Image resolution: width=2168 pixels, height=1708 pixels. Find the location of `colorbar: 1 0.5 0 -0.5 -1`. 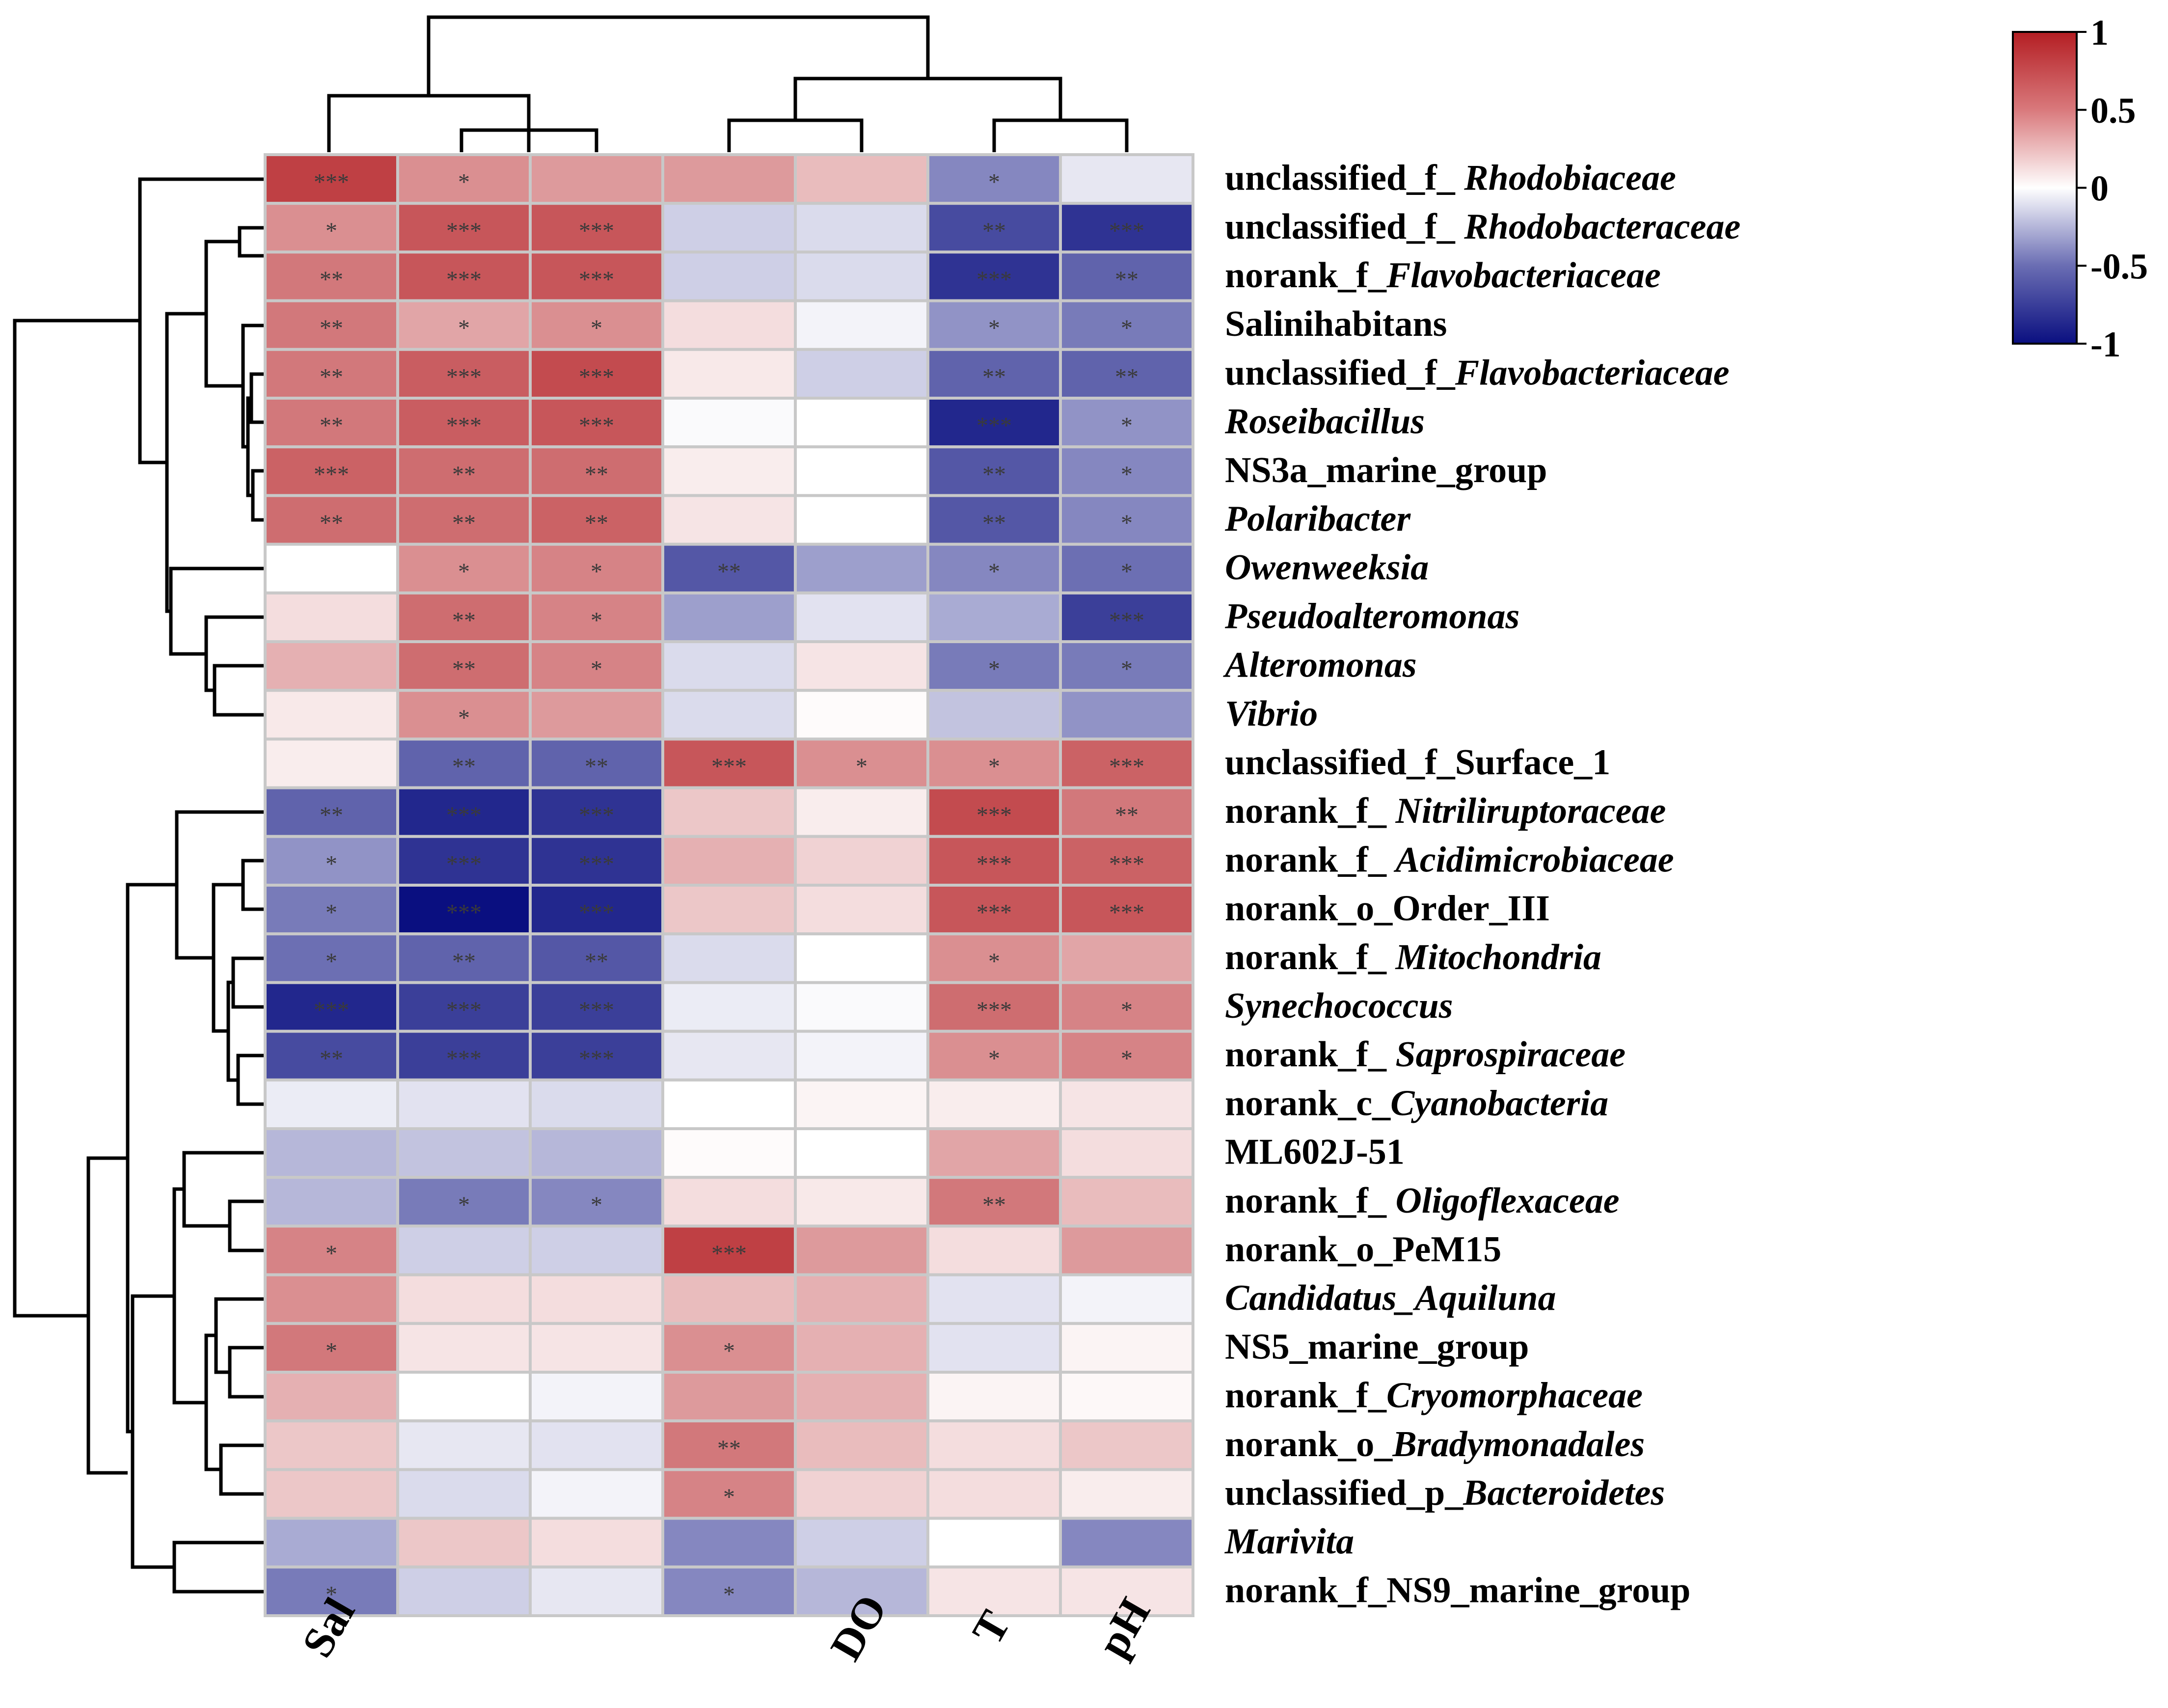

colorbar: 1 0.5 0 -0.5 -1 is located at coordinates (2080, 189).